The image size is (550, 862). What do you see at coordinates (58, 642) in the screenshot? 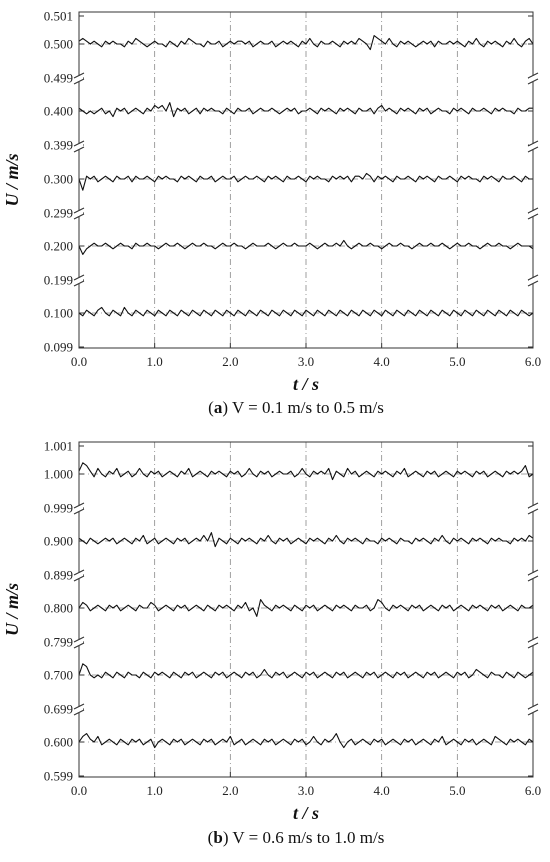
I see `y-tick-label: 0.799` at bounding box center [58, 642].